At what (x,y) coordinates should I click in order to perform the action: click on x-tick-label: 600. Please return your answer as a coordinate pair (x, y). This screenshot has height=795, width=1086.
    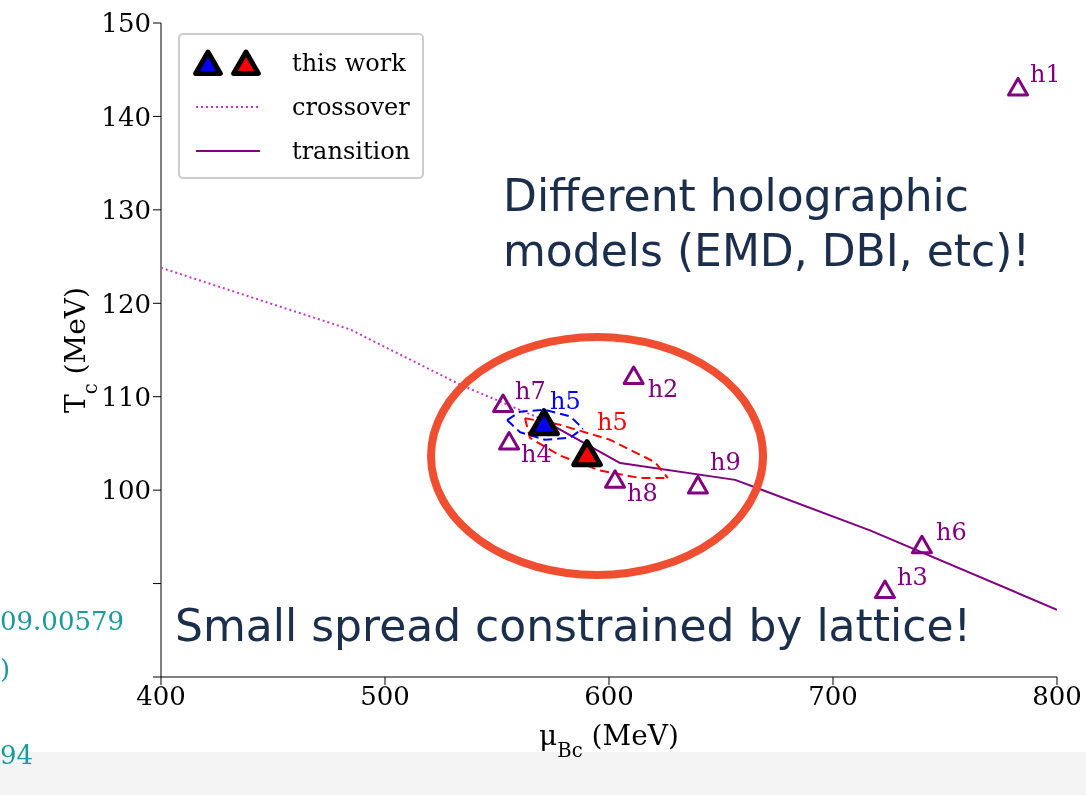
    Looking at the image, I should click on (609, 696).